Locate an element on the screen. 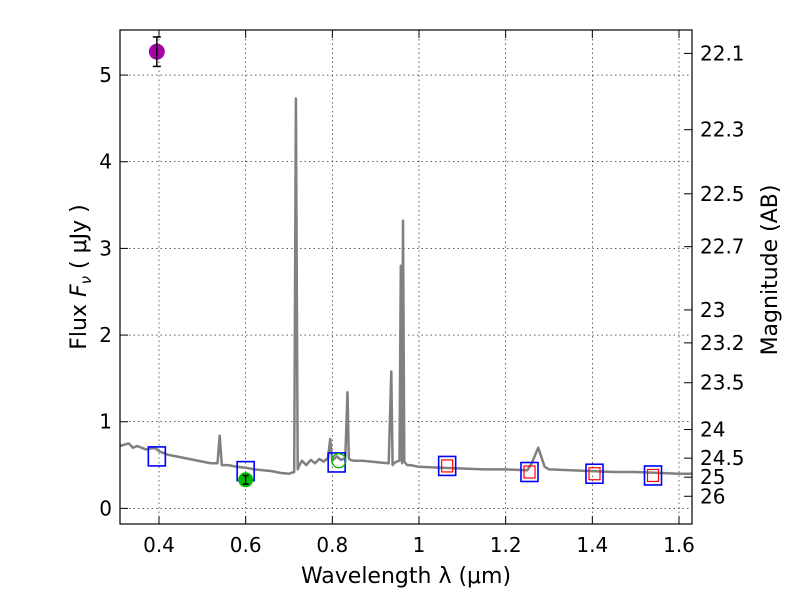 The image size is (800, 600). x-tick-label: 0.4 is located at coordinates (159, 545).